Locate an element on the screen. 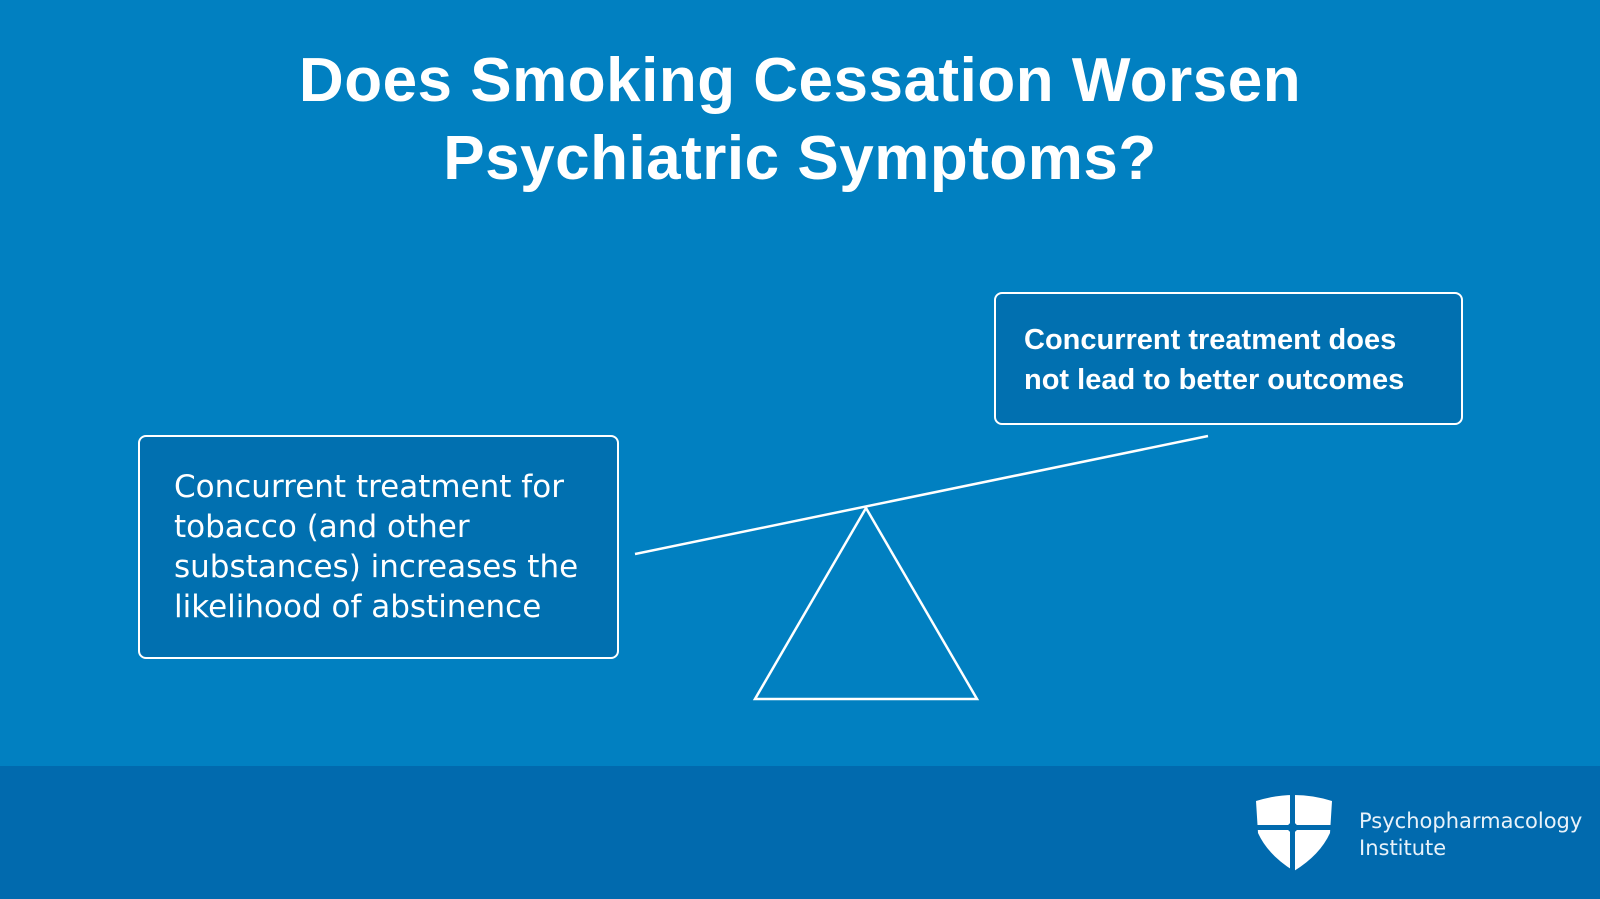  shield-cross-icon is located at coordinates (1294, 832).